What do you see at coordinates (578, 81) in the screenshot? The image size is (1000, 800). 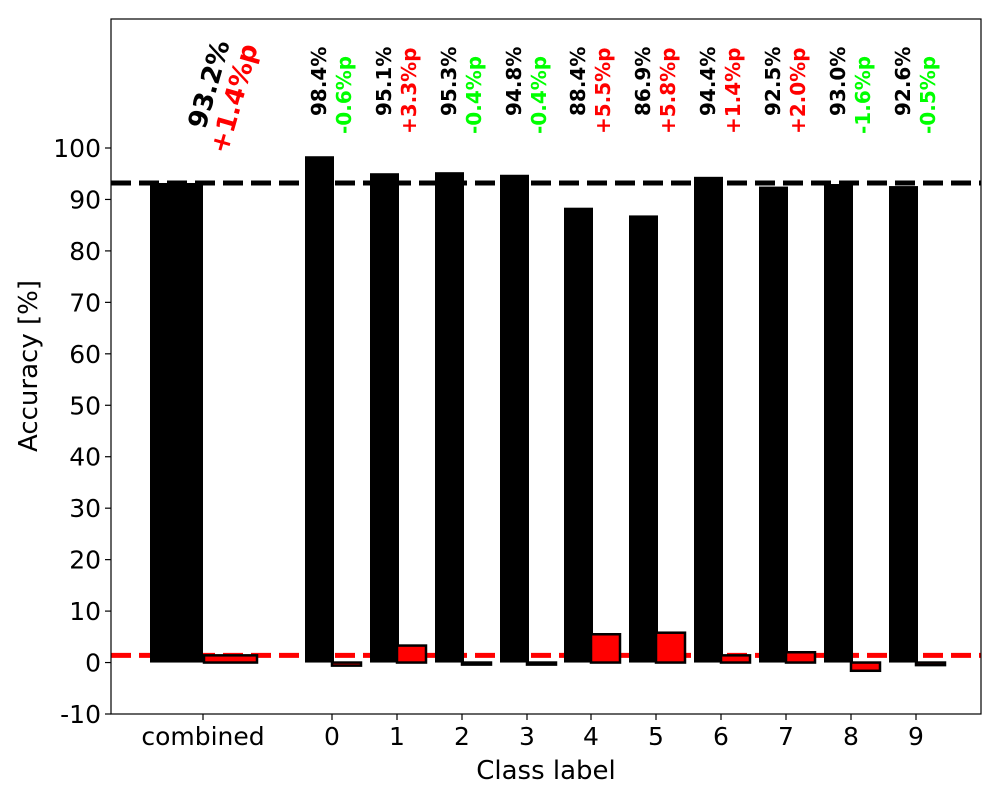 I see `accuracy-value-label: 88.4%` at bounding box center [578, 81].